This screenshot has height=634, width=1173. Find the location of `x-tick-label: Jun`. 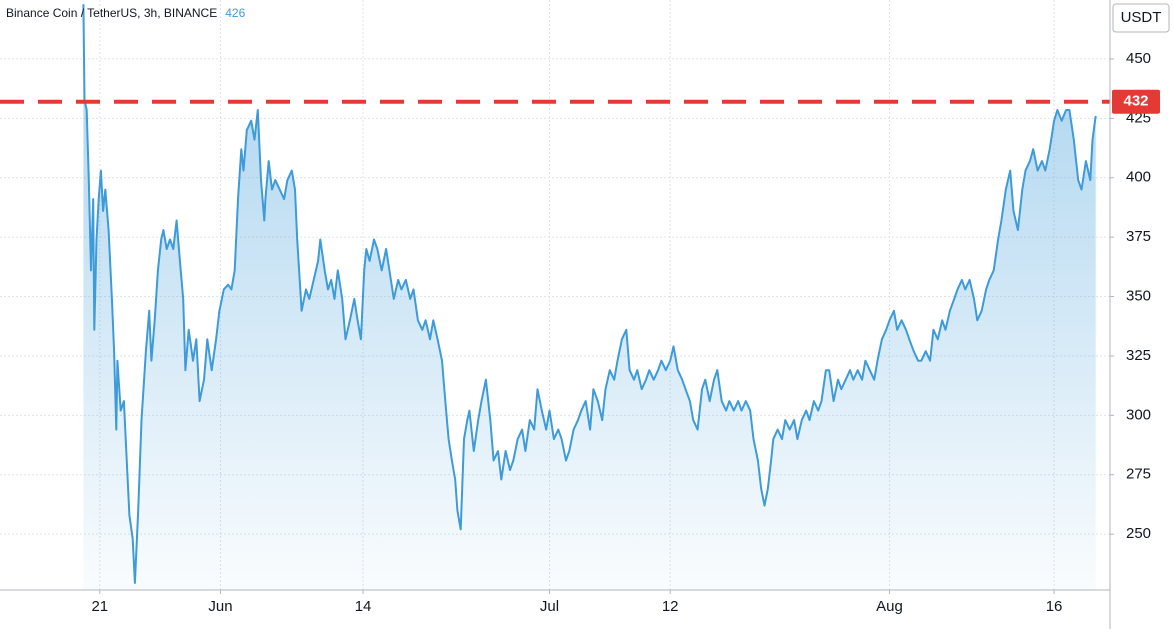

x-tick-label: Jun is located at coordinates (220, 606).